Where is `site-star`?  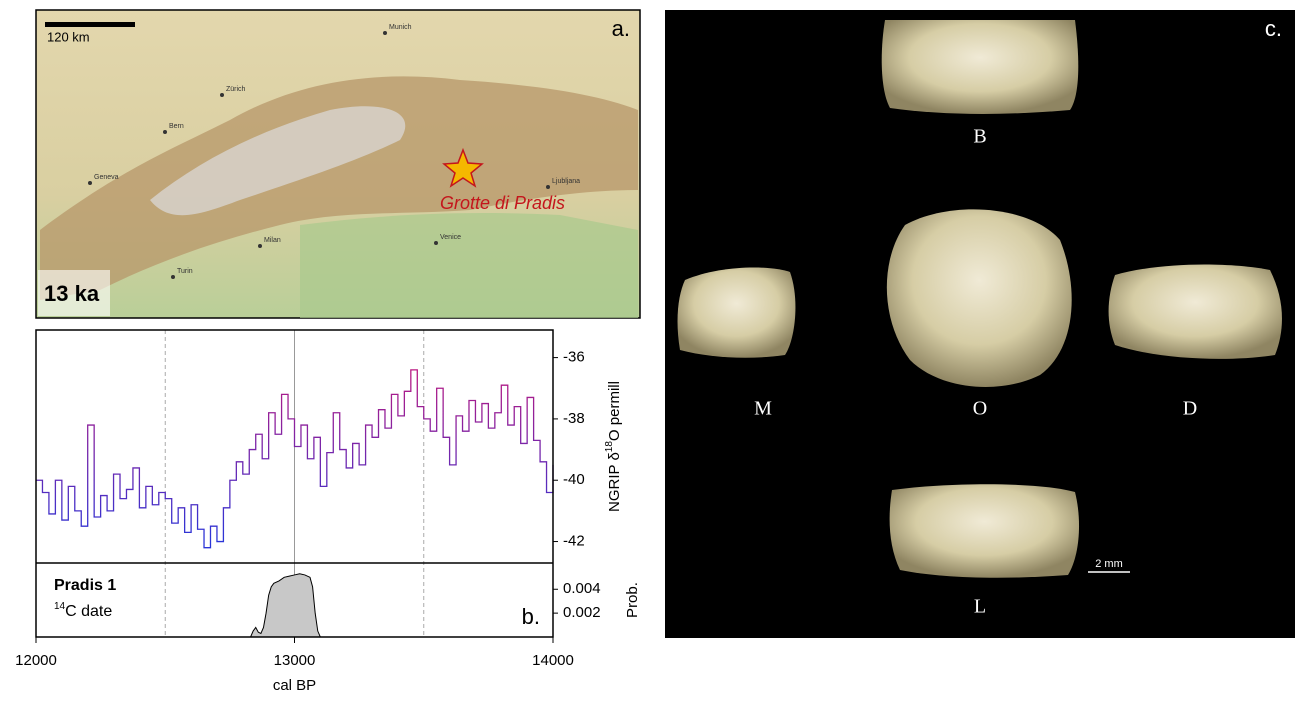 site-star is located at coordinates (463, 167).